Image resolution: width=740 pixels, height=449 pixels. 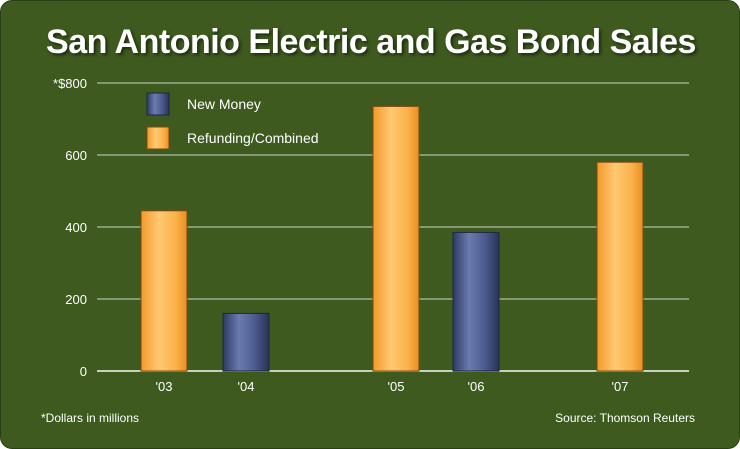 I want to click on y-tick-label: 200, so click(x=76, y=299).